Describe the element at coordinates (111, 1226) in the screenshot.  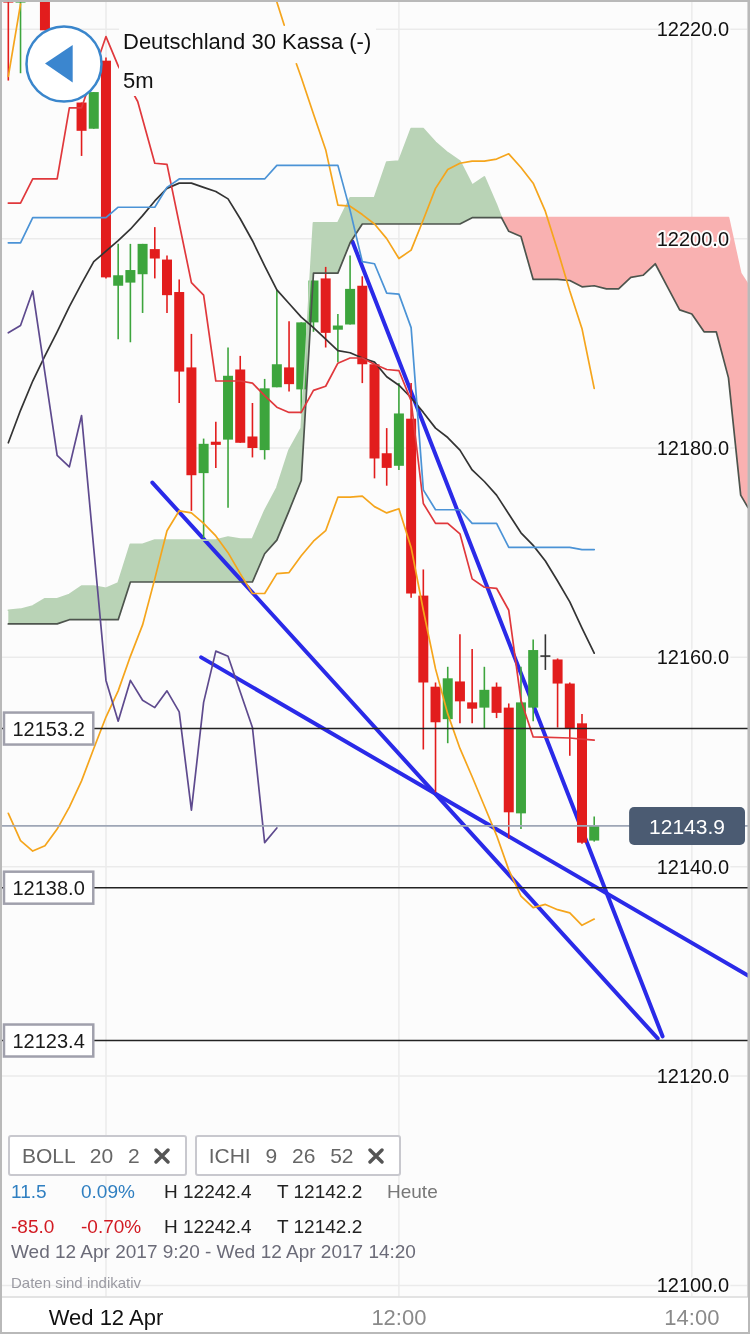
I see `annotation: -0.70%` at that location.